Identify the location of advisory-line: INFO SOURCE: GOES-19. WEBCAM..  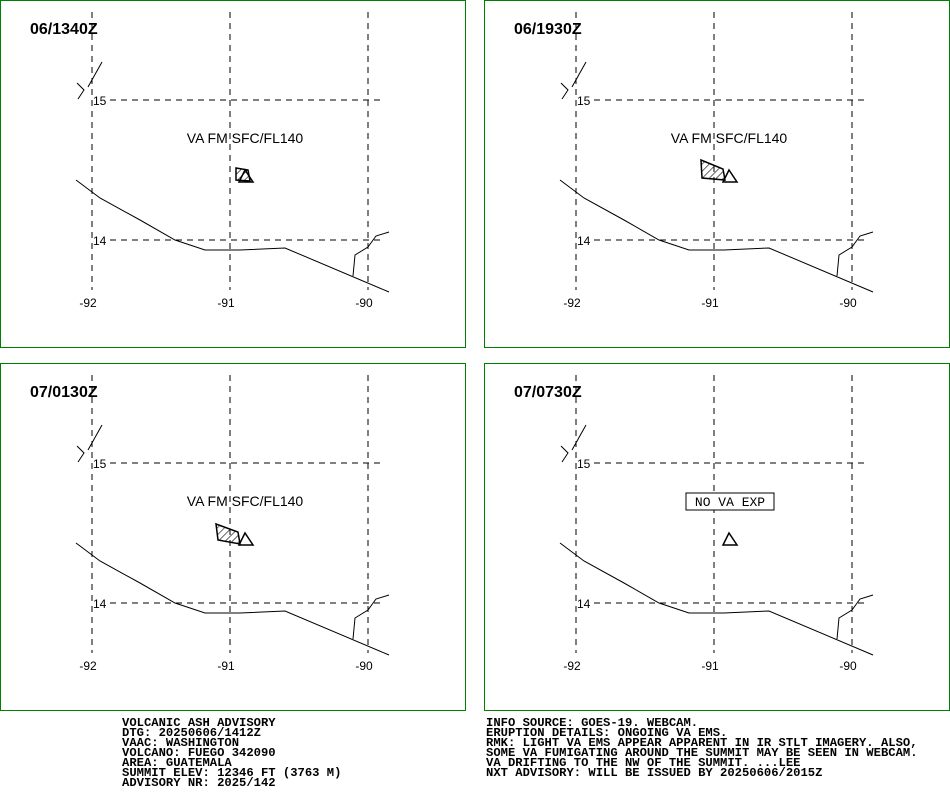
(592, 723).